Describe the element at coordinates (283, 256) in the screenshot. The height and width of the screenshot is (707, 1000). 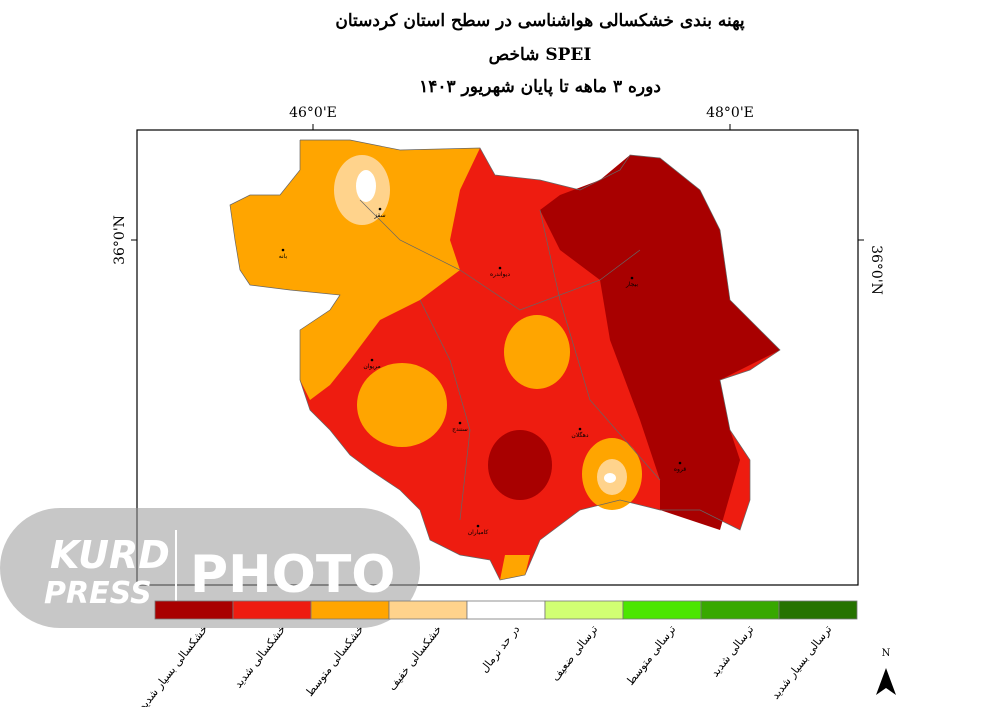
I see `city-label: بانه` at that location.